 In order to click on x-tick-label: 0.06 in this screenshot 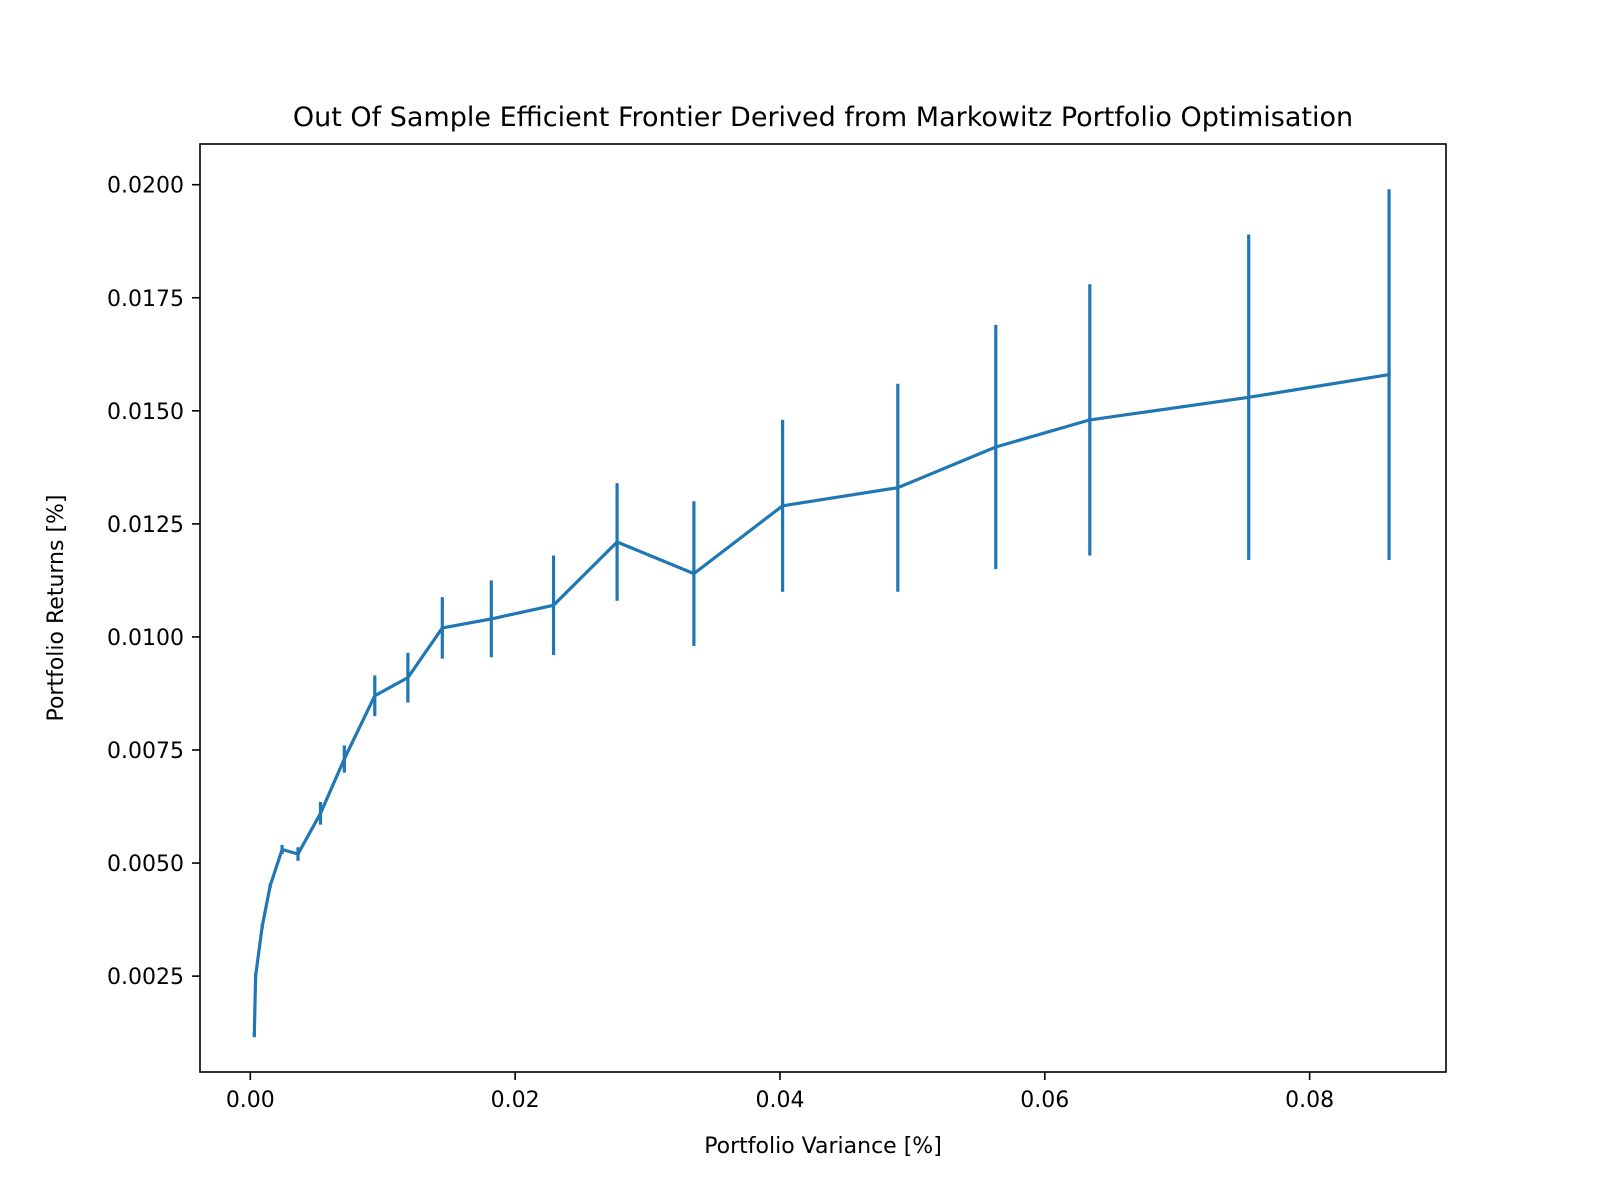, I will do `click(1044, 1100)`.